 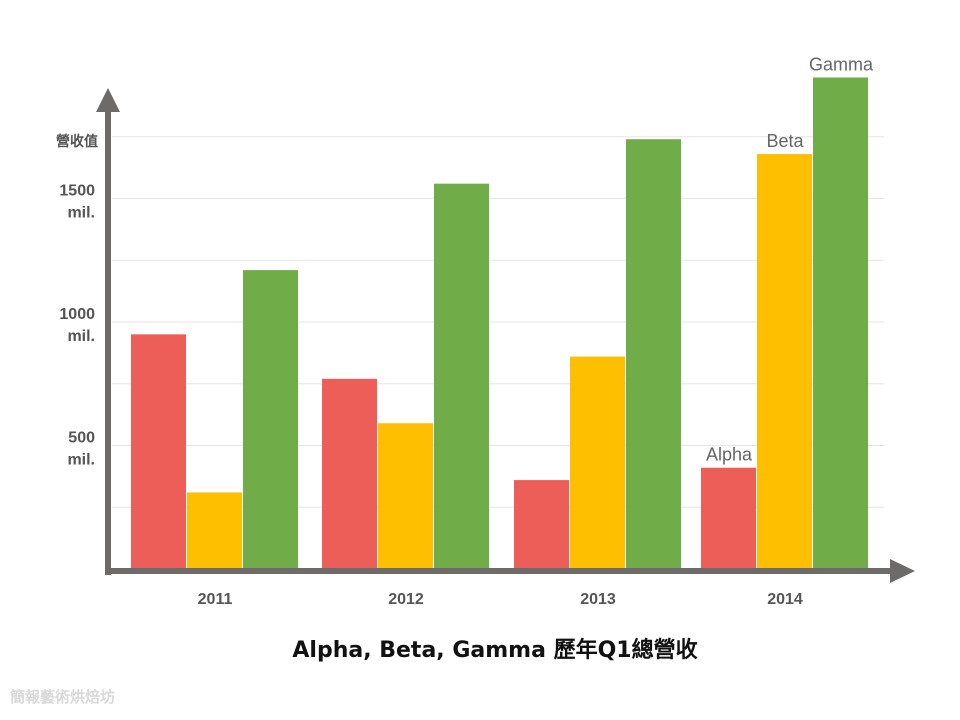 I want to click on bar-gamma-2014, so click(x=840, y=323).